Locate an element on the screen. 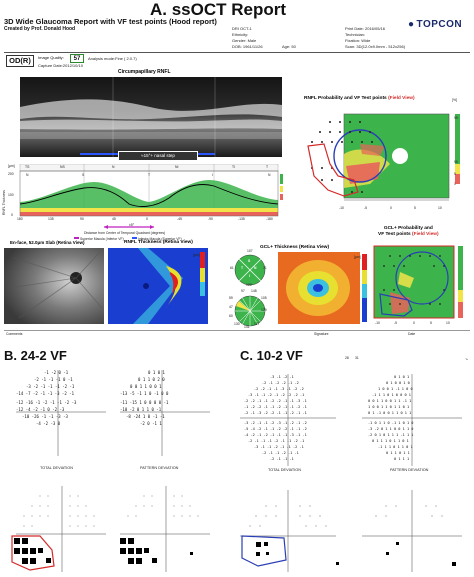  x-tick-m135: -135 is located at coordinates (241, 219).